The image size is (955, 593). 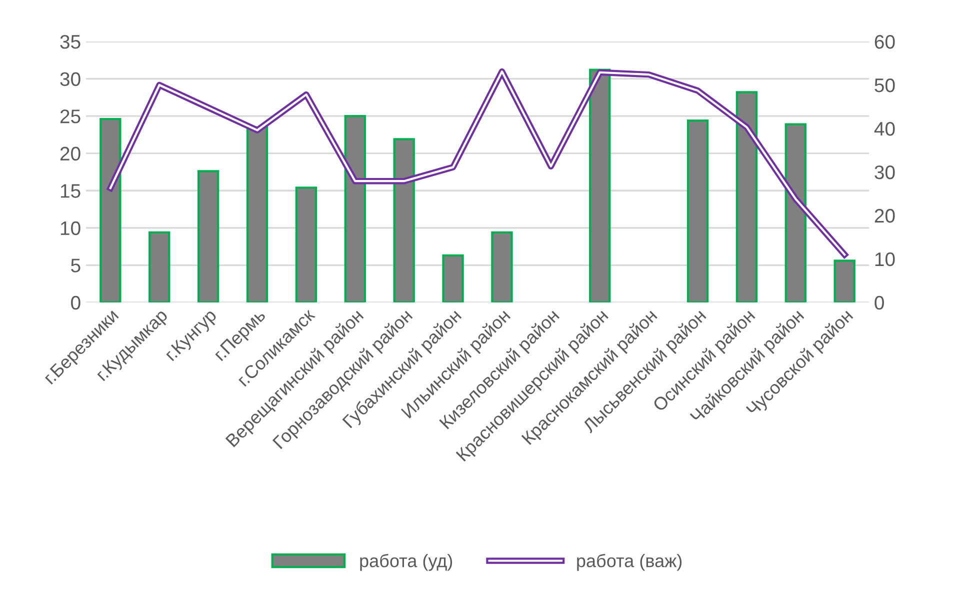 What do you see at coordinates (70, 228) in the screenshot?
I see `y-tick-label: 10` at bounding box center [70, 228].